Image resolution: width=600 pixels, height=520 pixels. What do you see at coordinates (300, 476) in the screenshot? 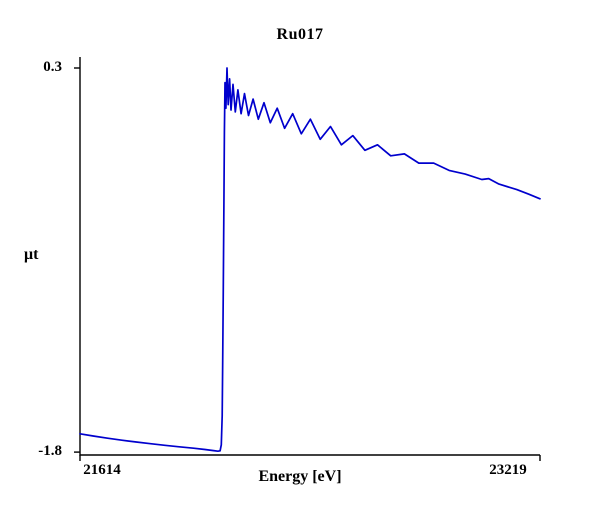
I see `x-axis-label: Energy [eV]` at bounding box center [300, 476].